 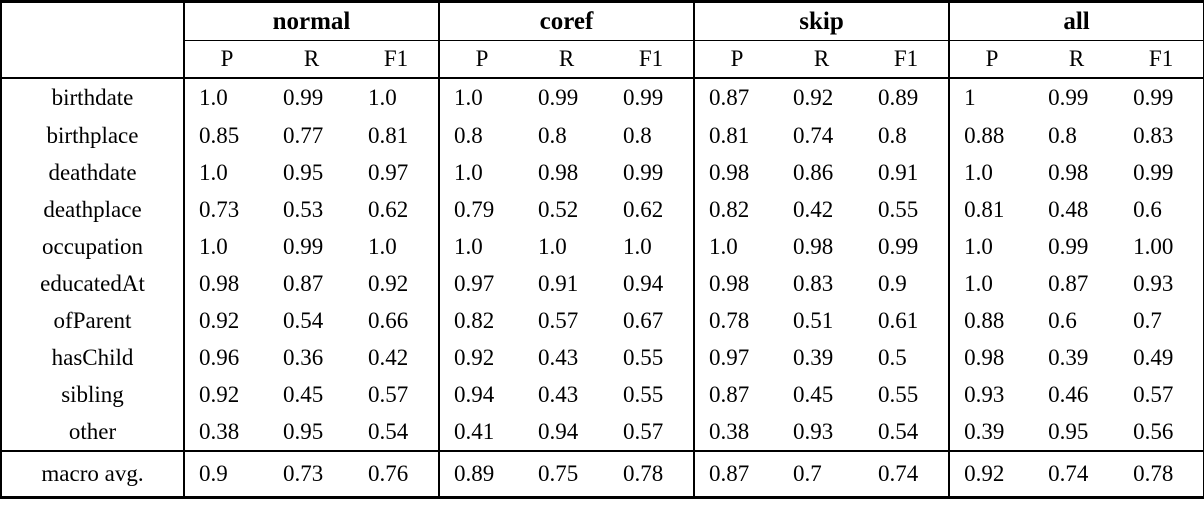 What do you see at coordinates (821, 21) in the screenshot?
I see `group-header-skip: skip` at bounding box center [821, 21].